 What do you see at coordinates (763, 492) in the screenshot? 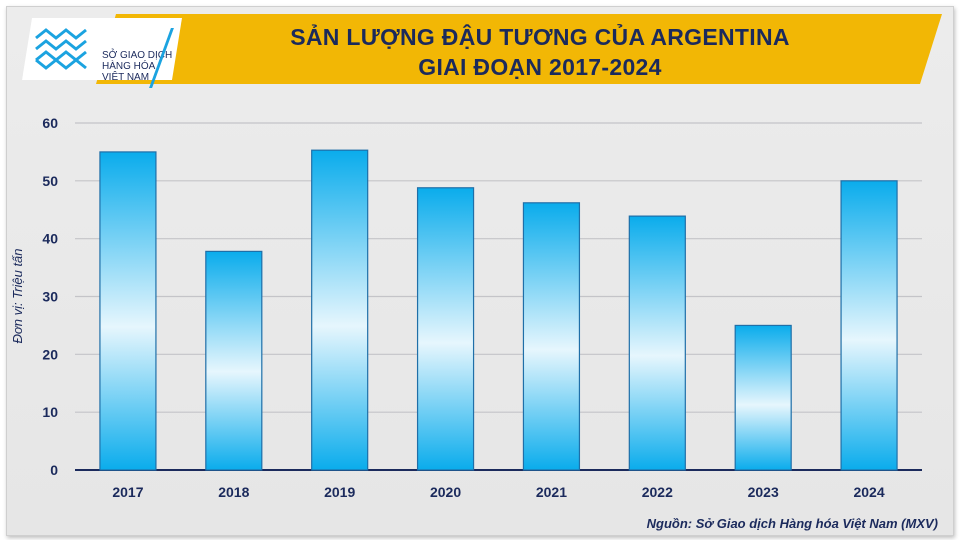
I see `x-tick-label: 2023` at bounding box center [763, 492].